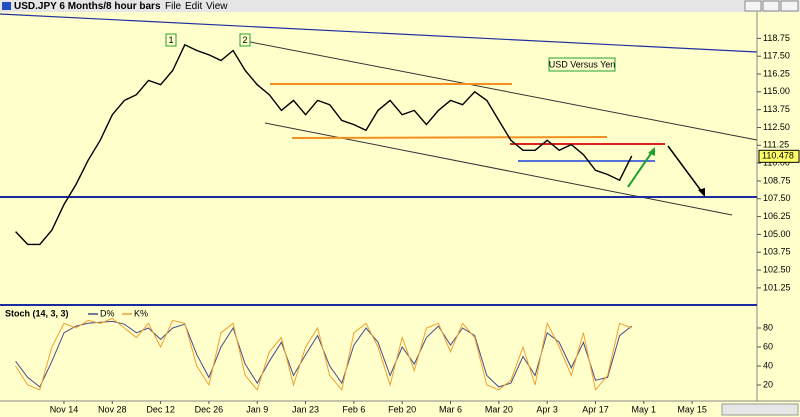 The width and height of the screenshot is (800, 417). Describe the element at coordinates (753, 6) in the screenshot. I see `minimize-button` at that location.